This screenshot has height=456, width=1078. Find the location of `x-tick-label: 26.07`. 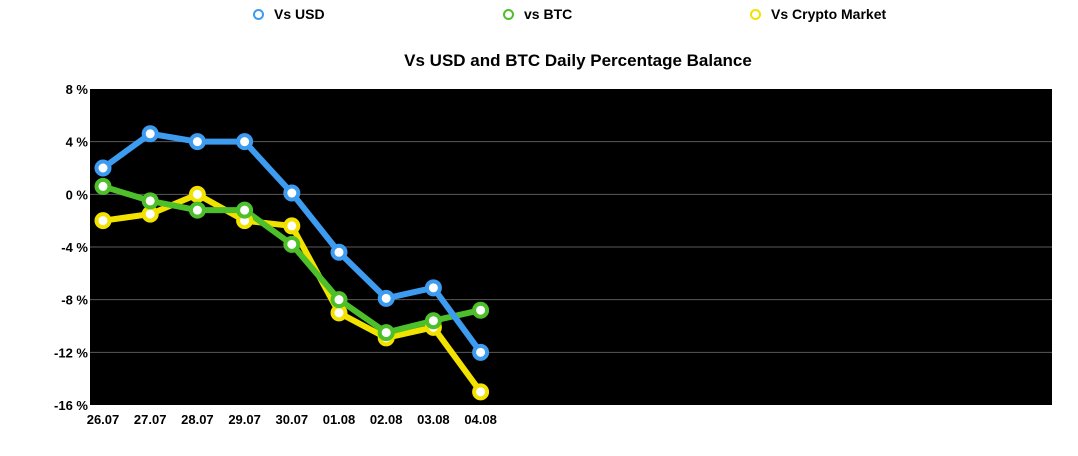

x-tick-label: 26.07 is located at coordinates (103, 419).